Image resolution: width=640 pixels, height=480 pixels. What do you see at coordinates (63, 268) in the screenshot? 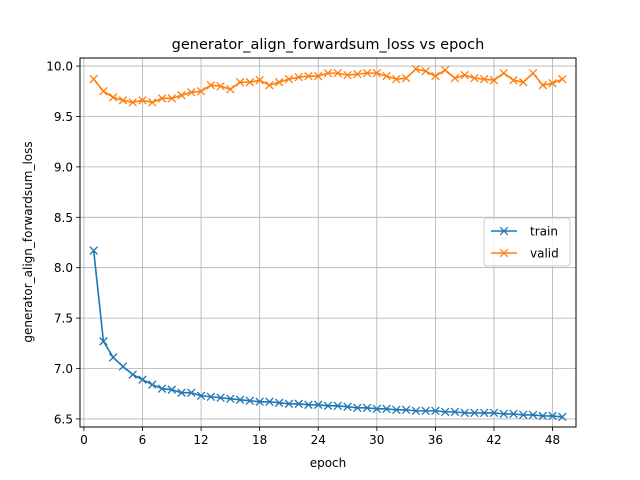
I see `y-tick-label: 8.0` at bounding box center [63, 268].